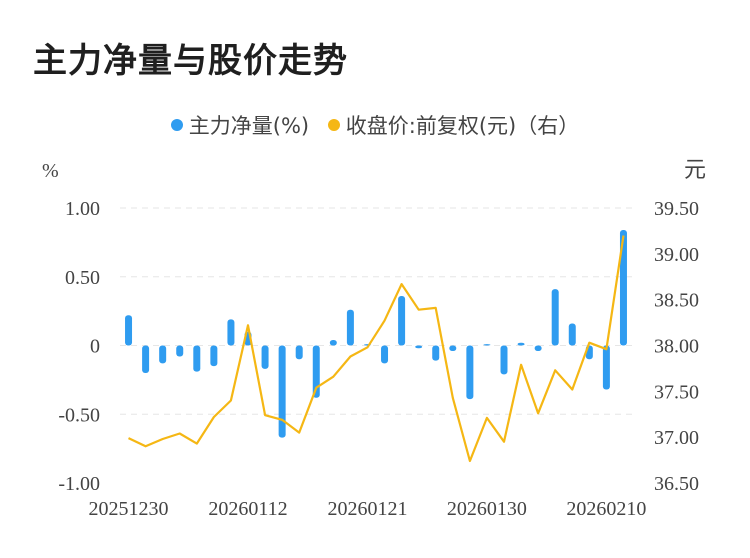 Image resolution: width=750 pixels, height=558 pixels. What do you see at coordinates (606, 509) in the screenshot?
I see `x-tick-label: 20260210` at bounding box center [606, 509].